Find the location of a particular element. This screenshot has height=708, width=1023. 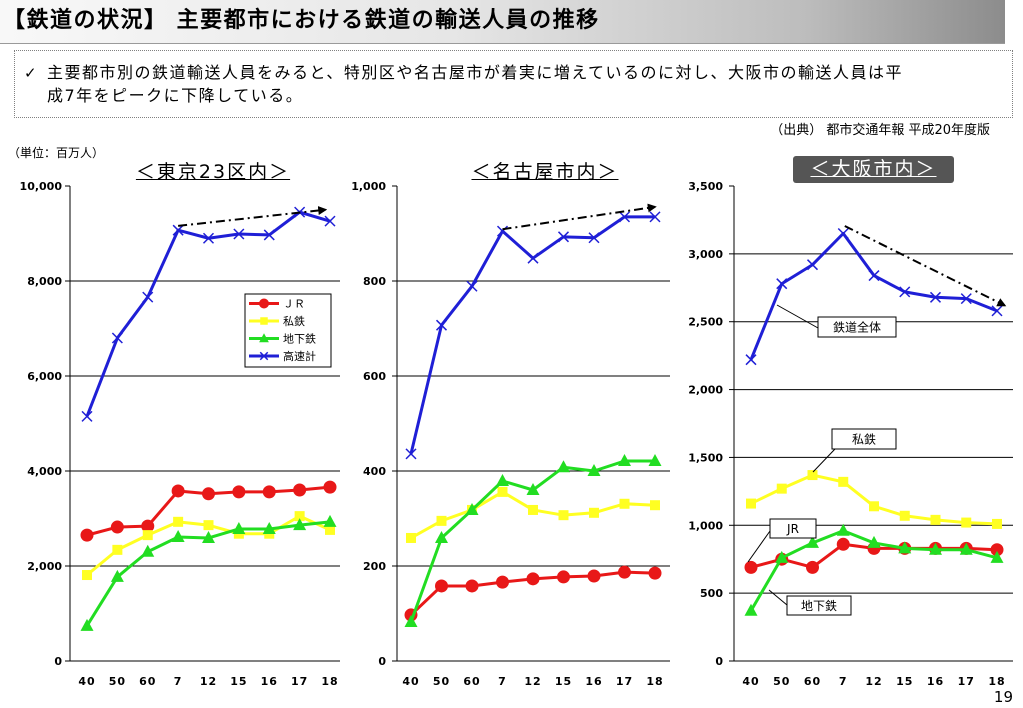

y-tick-label: 800 is located at coordinates (374, 281).